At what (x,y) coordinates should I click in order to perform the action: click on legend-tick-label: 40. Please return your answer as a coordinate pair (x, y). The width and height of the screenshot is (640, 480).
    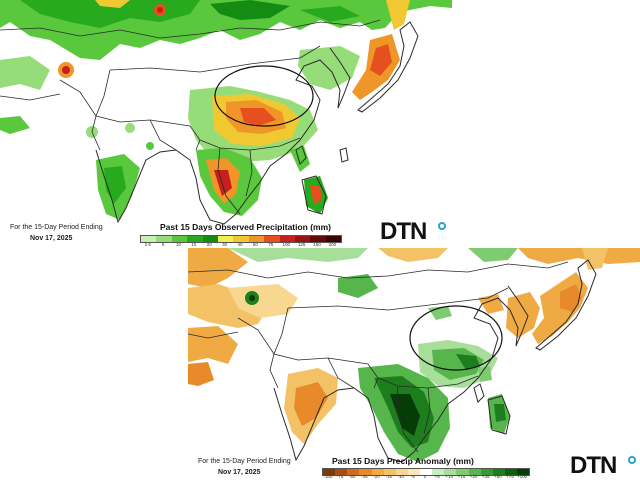
    Looking at the image, I should click on (240, 244).